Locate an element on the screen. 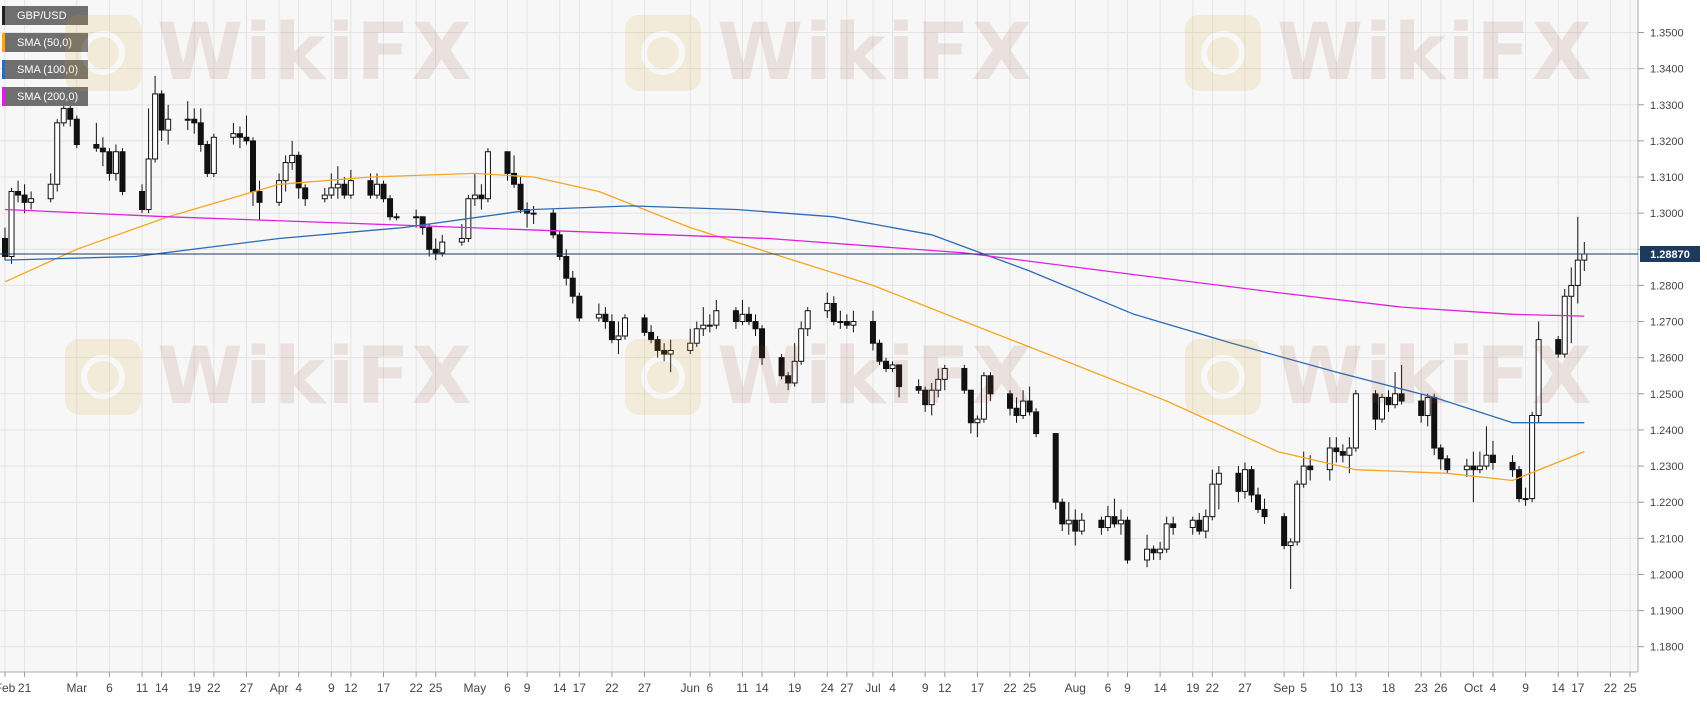 This screenshot has width=1707, height=712. x-tick-label: 4 is located at coordinates (298, 688).